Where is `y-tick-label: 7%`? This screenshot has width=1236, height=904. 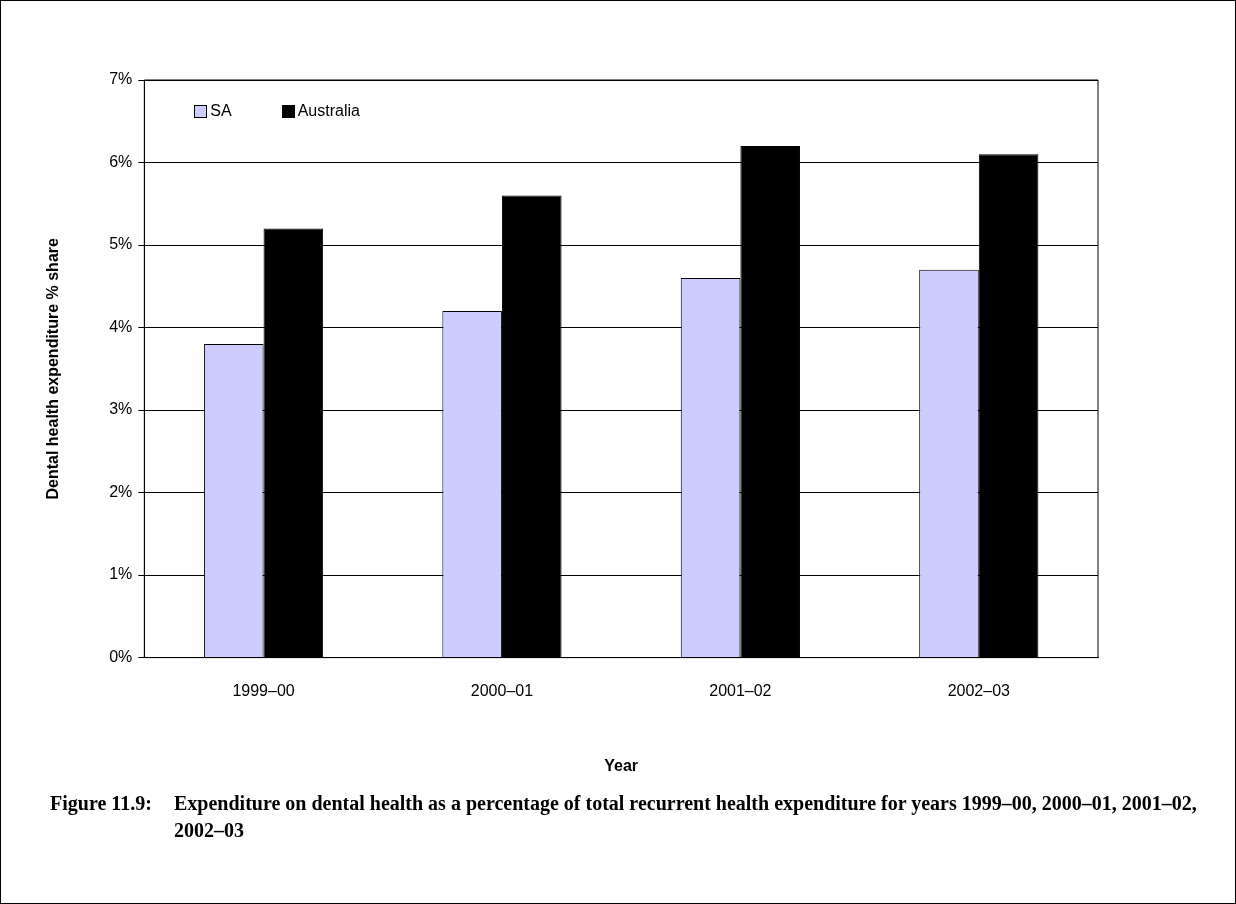
y-tick-label: 7% is located at coordinates (121, 79).